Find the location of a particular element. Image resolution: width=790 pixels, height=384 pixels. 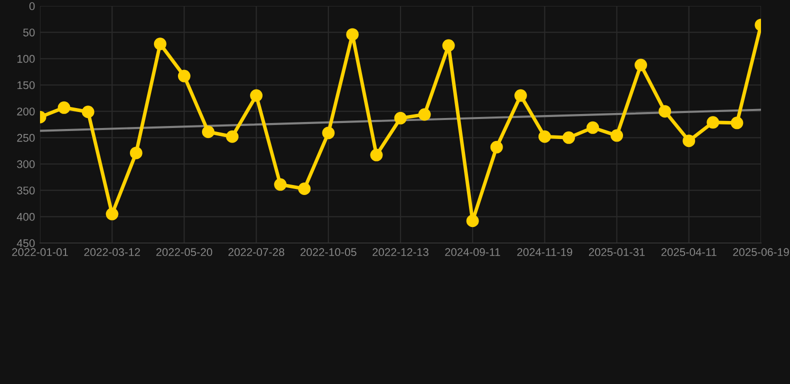

x-tick-label: 2022-07-28 is located at coordinates (256, 252).